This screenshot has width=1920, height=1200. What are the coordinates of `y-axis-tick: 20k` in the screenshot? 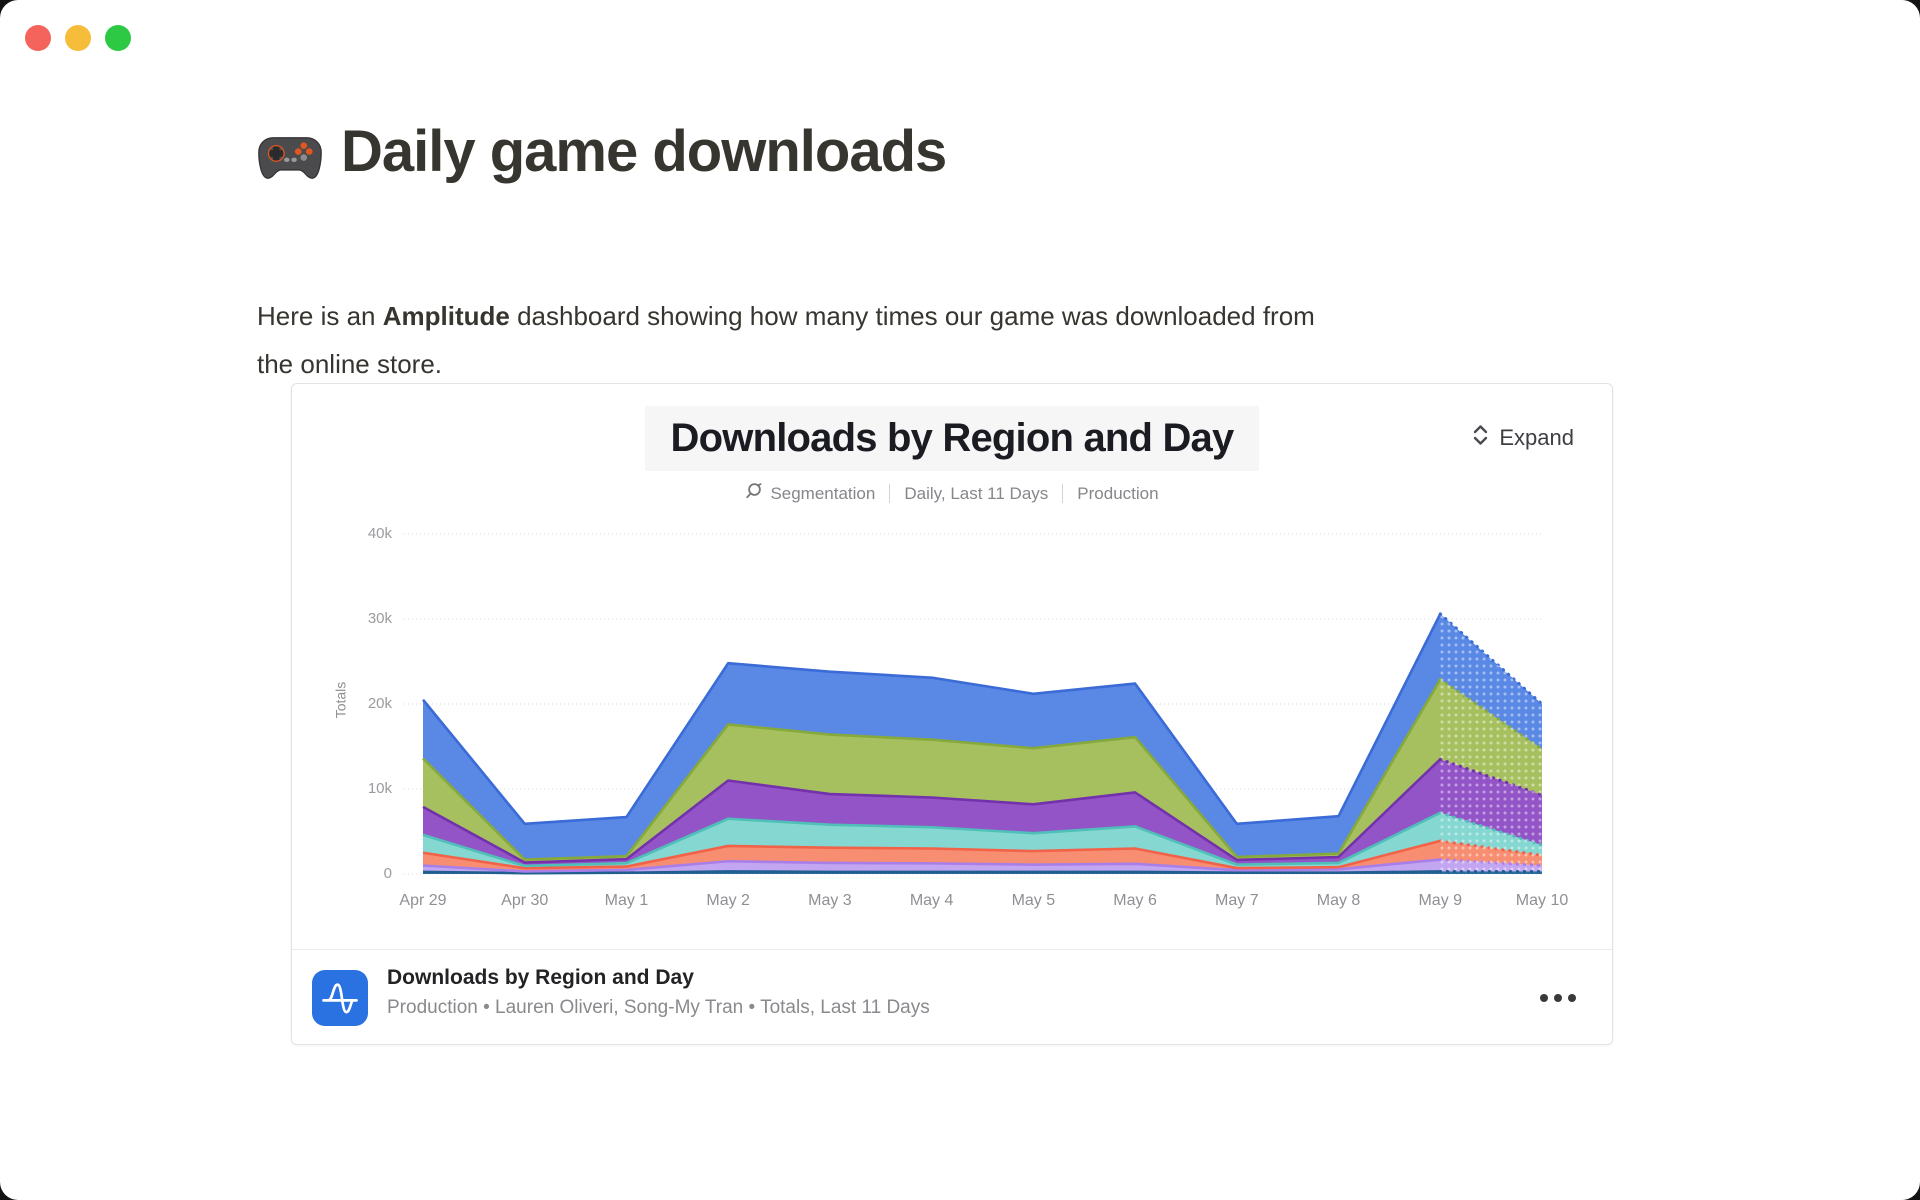 It's located at (379, 703).